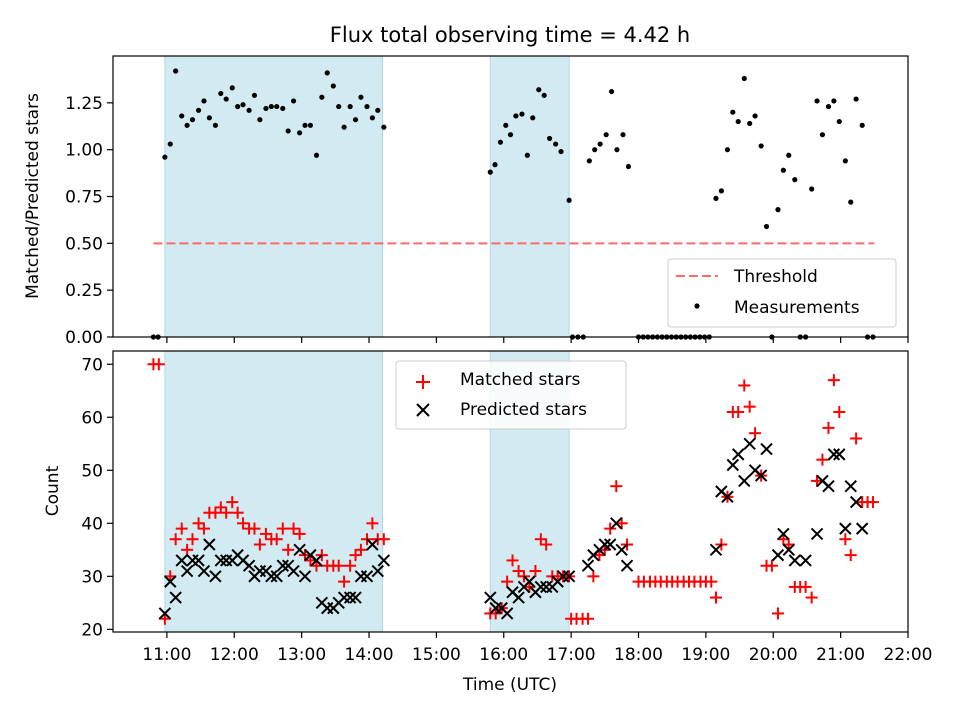  Describe the element at coordinates (92, 524) in the screenshot. I see `y-tick-label: 40` at that location.